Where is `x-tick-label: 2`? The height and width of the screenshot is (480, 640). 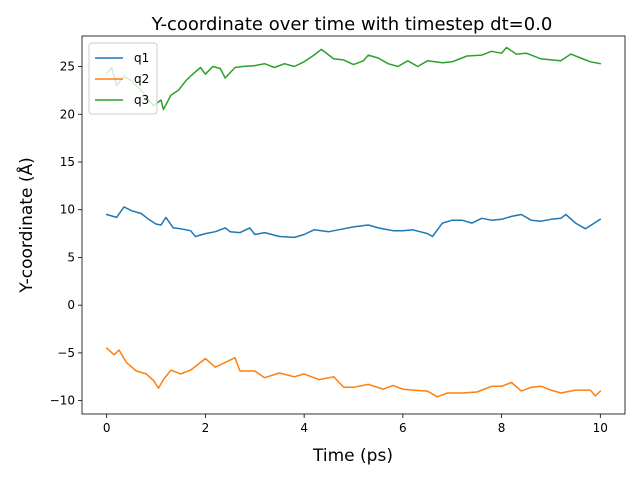
x-tick-label: 2 is located at coordinates (206, 428).